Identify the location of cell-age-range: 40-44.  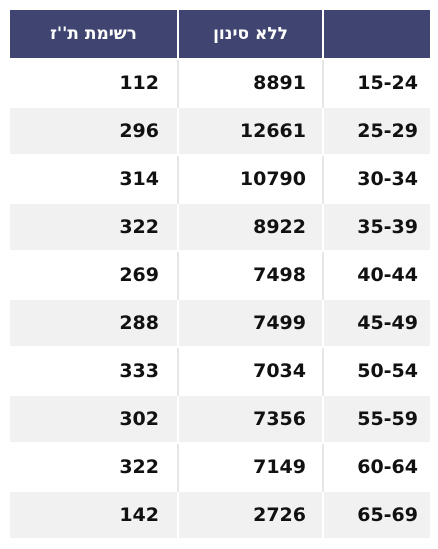
(376, 274).